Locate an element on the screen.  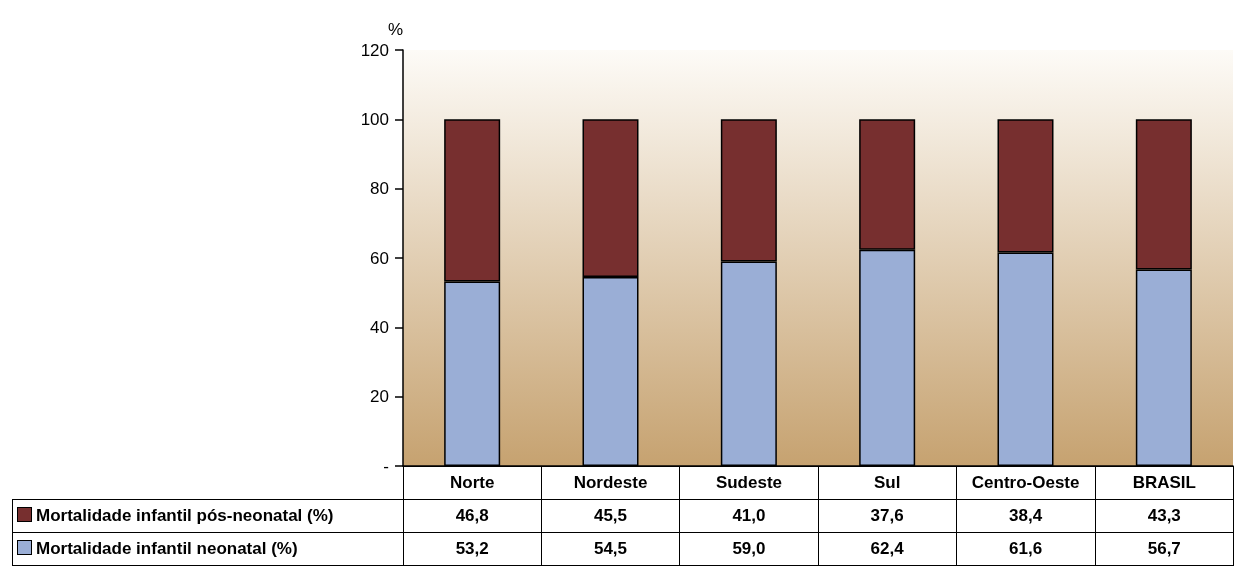
y-tick-label: 120 is located at coordinates (374, 50).